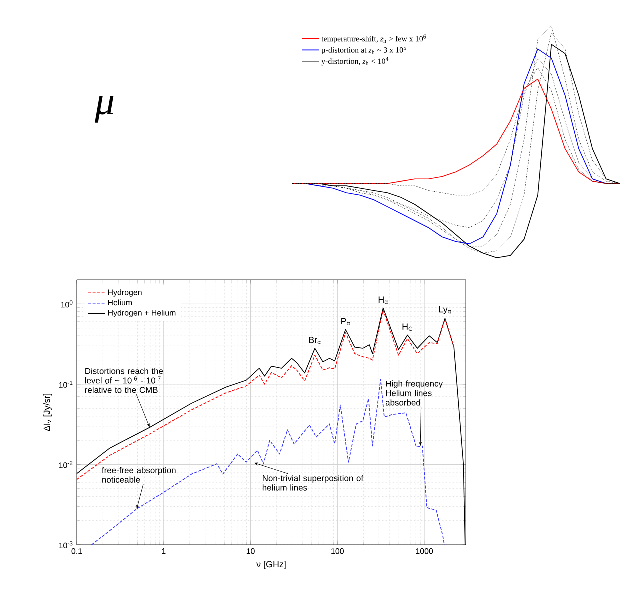 This screenshot has height=593, width=630. What do you see at coordinates (346, 322) in the screenshot?
I see `annotation: P$_{α}$` at bounding box center [346, 322].